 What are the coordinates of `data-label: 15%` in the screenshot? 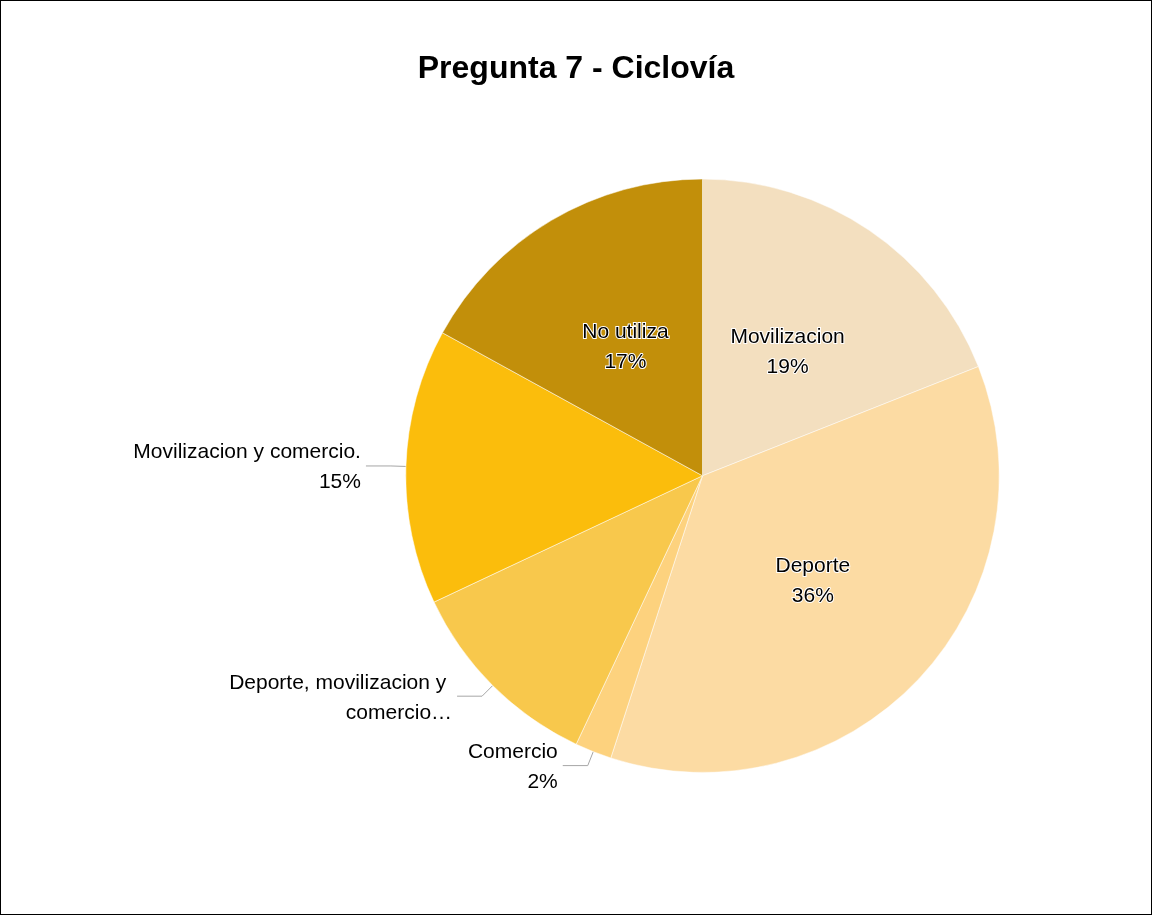 It's located at (339, 481).